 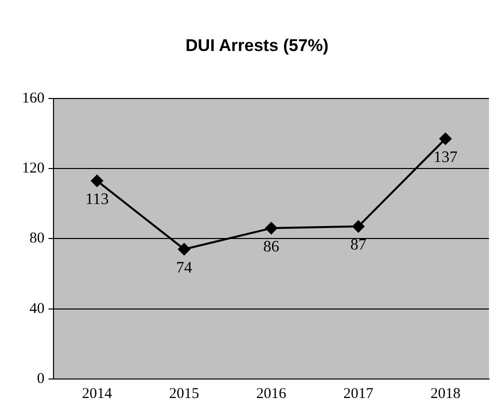 What do you see at coordinates (37, 238) in the screenshot?
I see `y-tick-label: 80` at bounding box center [37, 238].